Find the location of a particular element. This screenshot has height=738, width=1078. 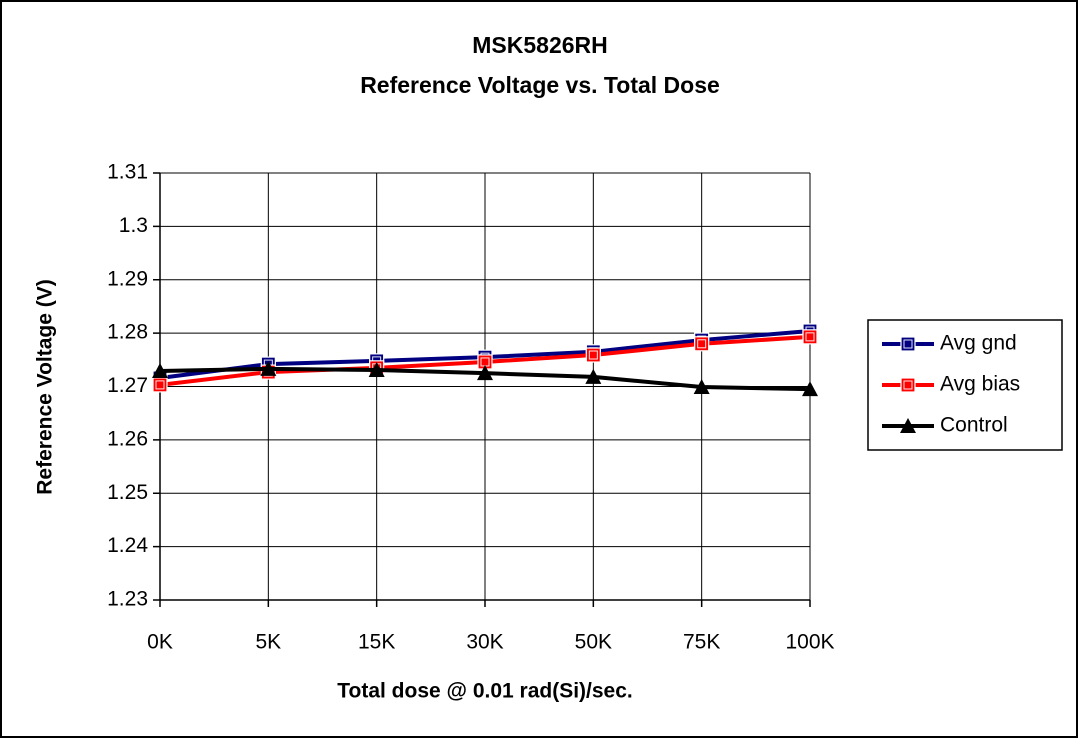

y-axis-label: Reference Voltage (V) is located at coordinates (45, 387).